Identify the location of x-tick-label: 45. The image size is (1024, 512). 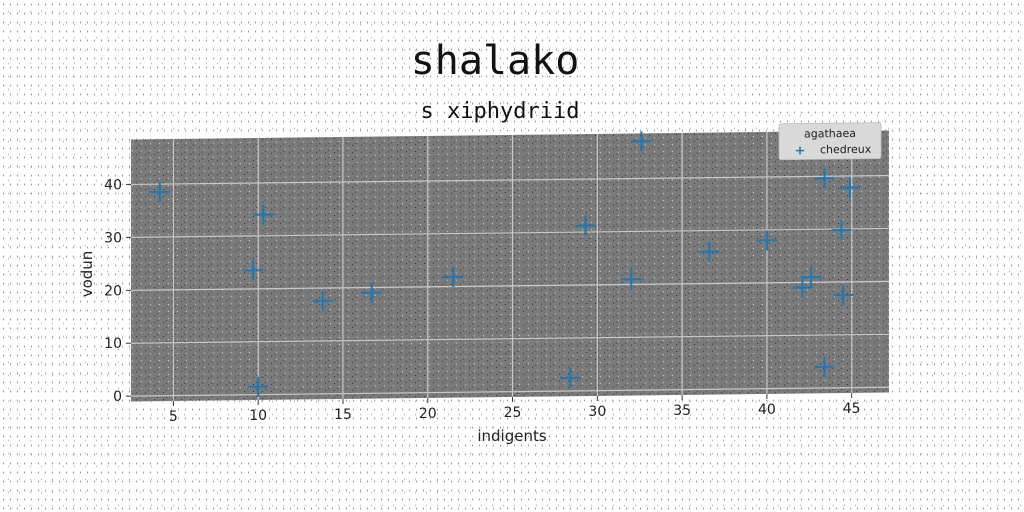
(852, 409).